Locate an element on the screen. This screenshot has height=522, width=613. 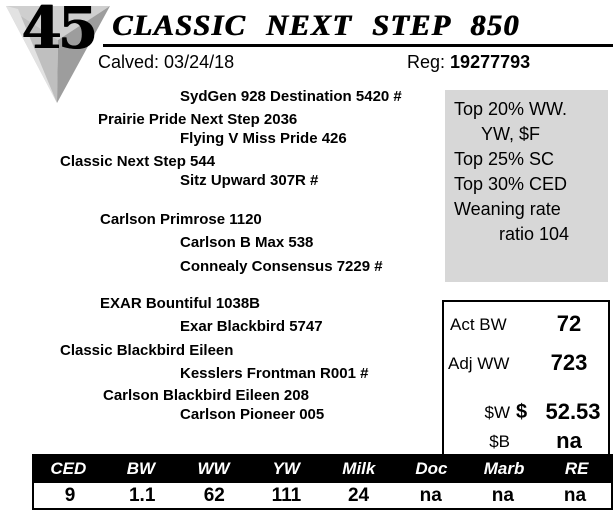
epd-header-cell: Doc is located at coordinates (431, 468).